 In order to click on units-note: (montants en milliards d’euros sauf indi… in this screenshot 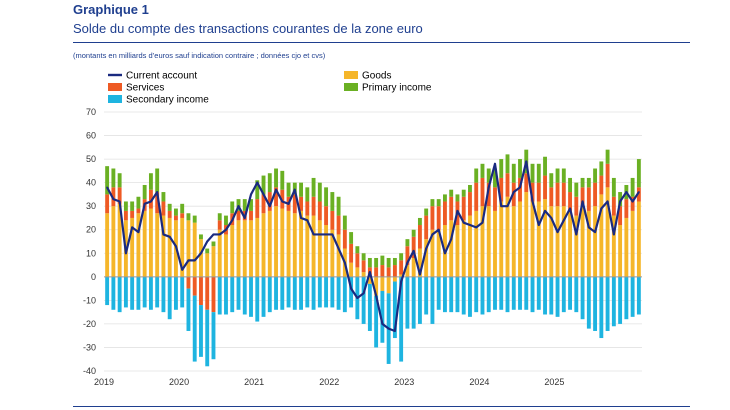, I will do `click(199, 55)`.